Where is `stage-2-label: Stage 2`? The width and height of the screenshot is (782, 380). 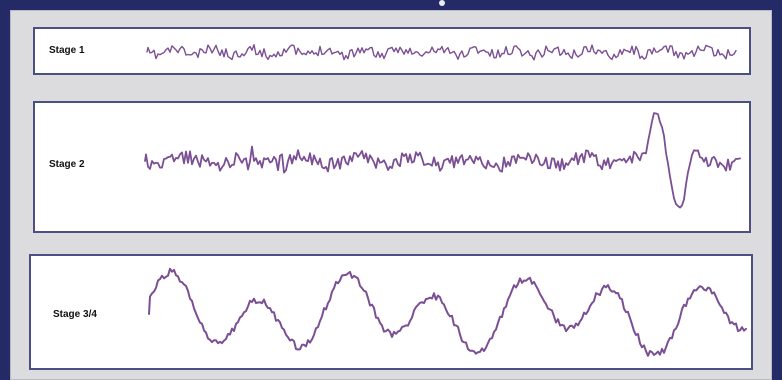 stage-2-label: Stage 2 is located at coordinates (67, 164).